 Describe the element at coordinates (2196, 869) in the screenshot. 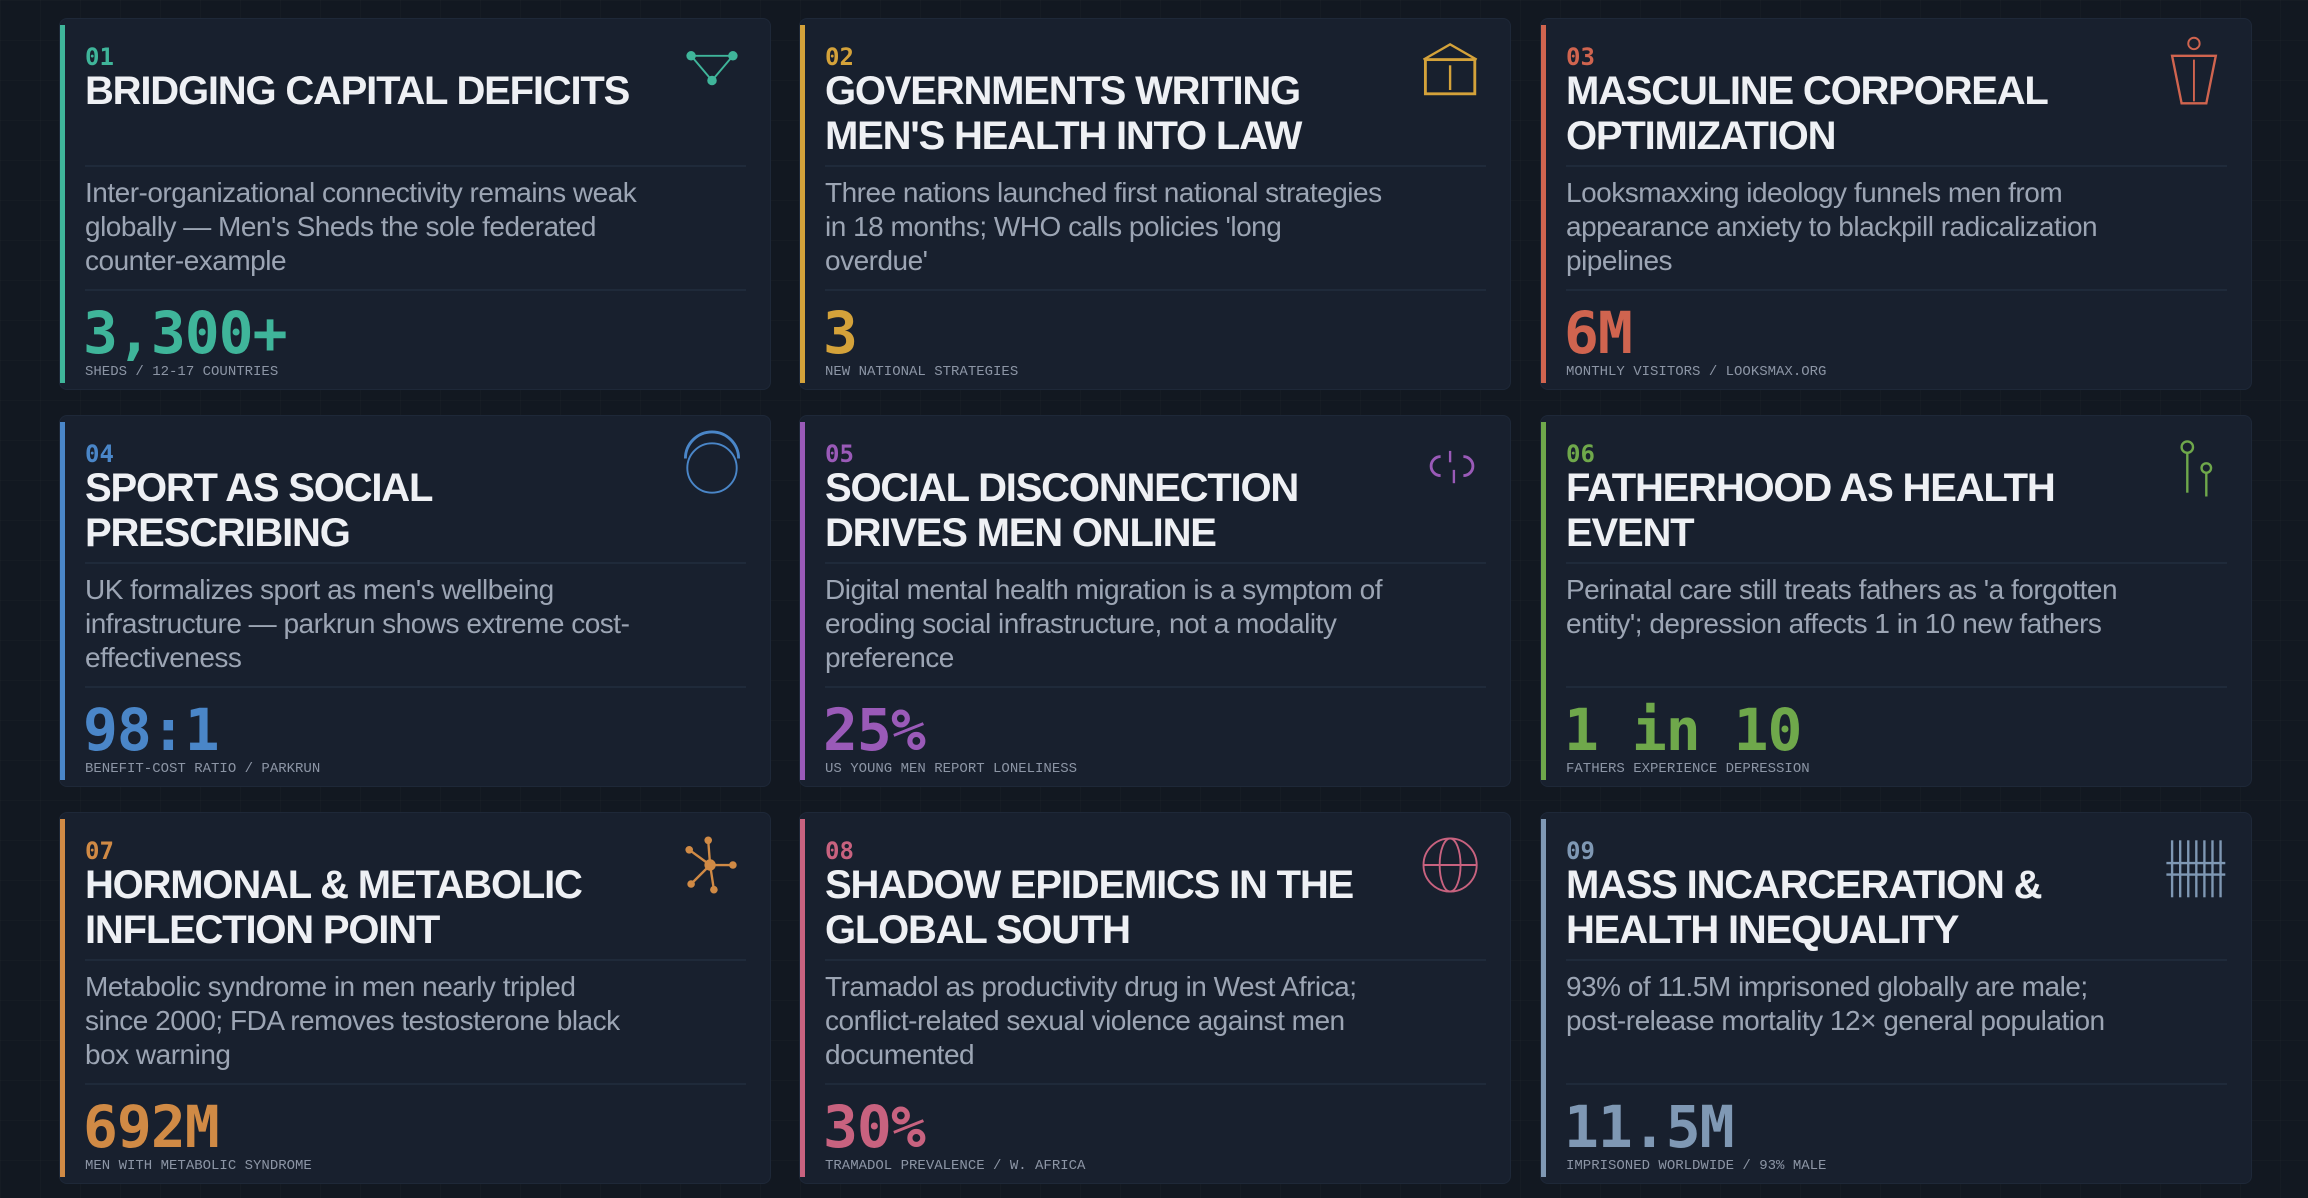

I see `prison-bars-icon` at that location.